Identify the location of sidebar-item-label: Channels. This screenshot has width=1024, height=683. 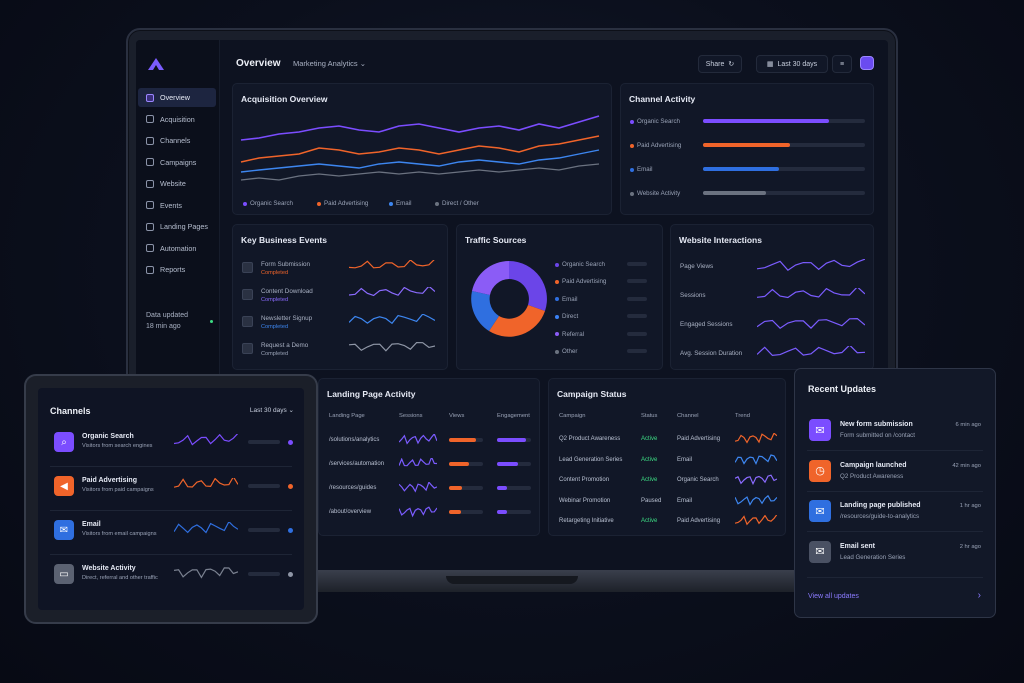
(175, 140).